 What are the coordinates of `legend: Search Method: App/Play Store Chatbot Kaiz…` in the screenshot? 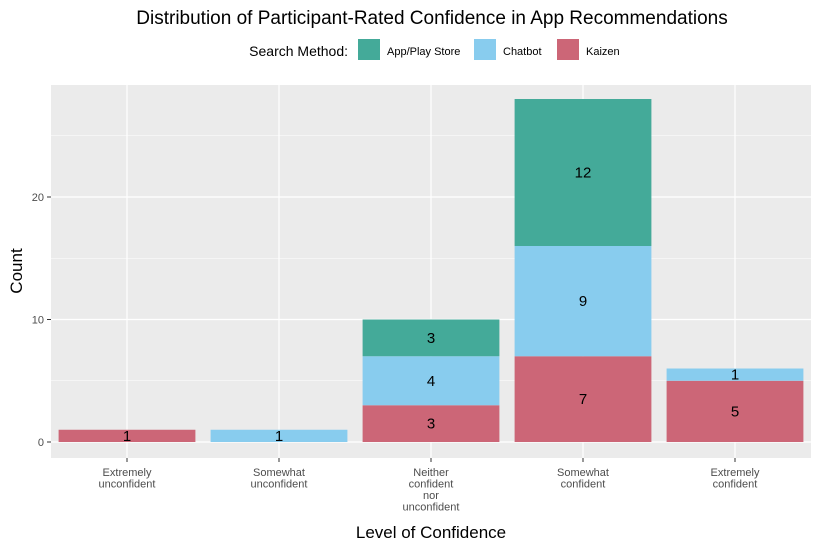 It's located at (434, 49).